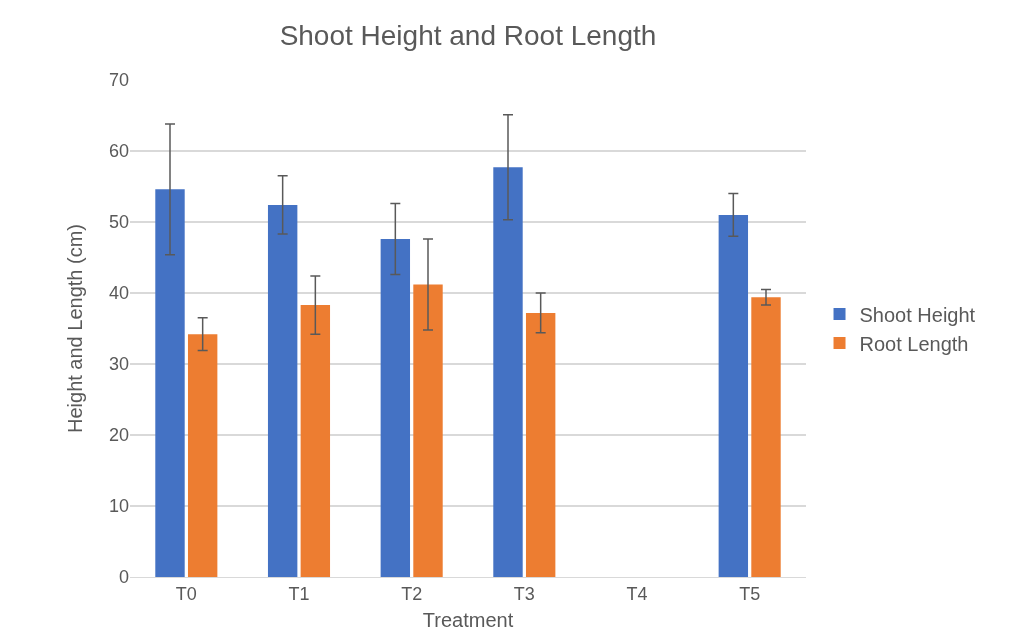 The width and height of the screenshot is (1016, 640). I want to click on y-tick-label: 40, so click(118, 293).